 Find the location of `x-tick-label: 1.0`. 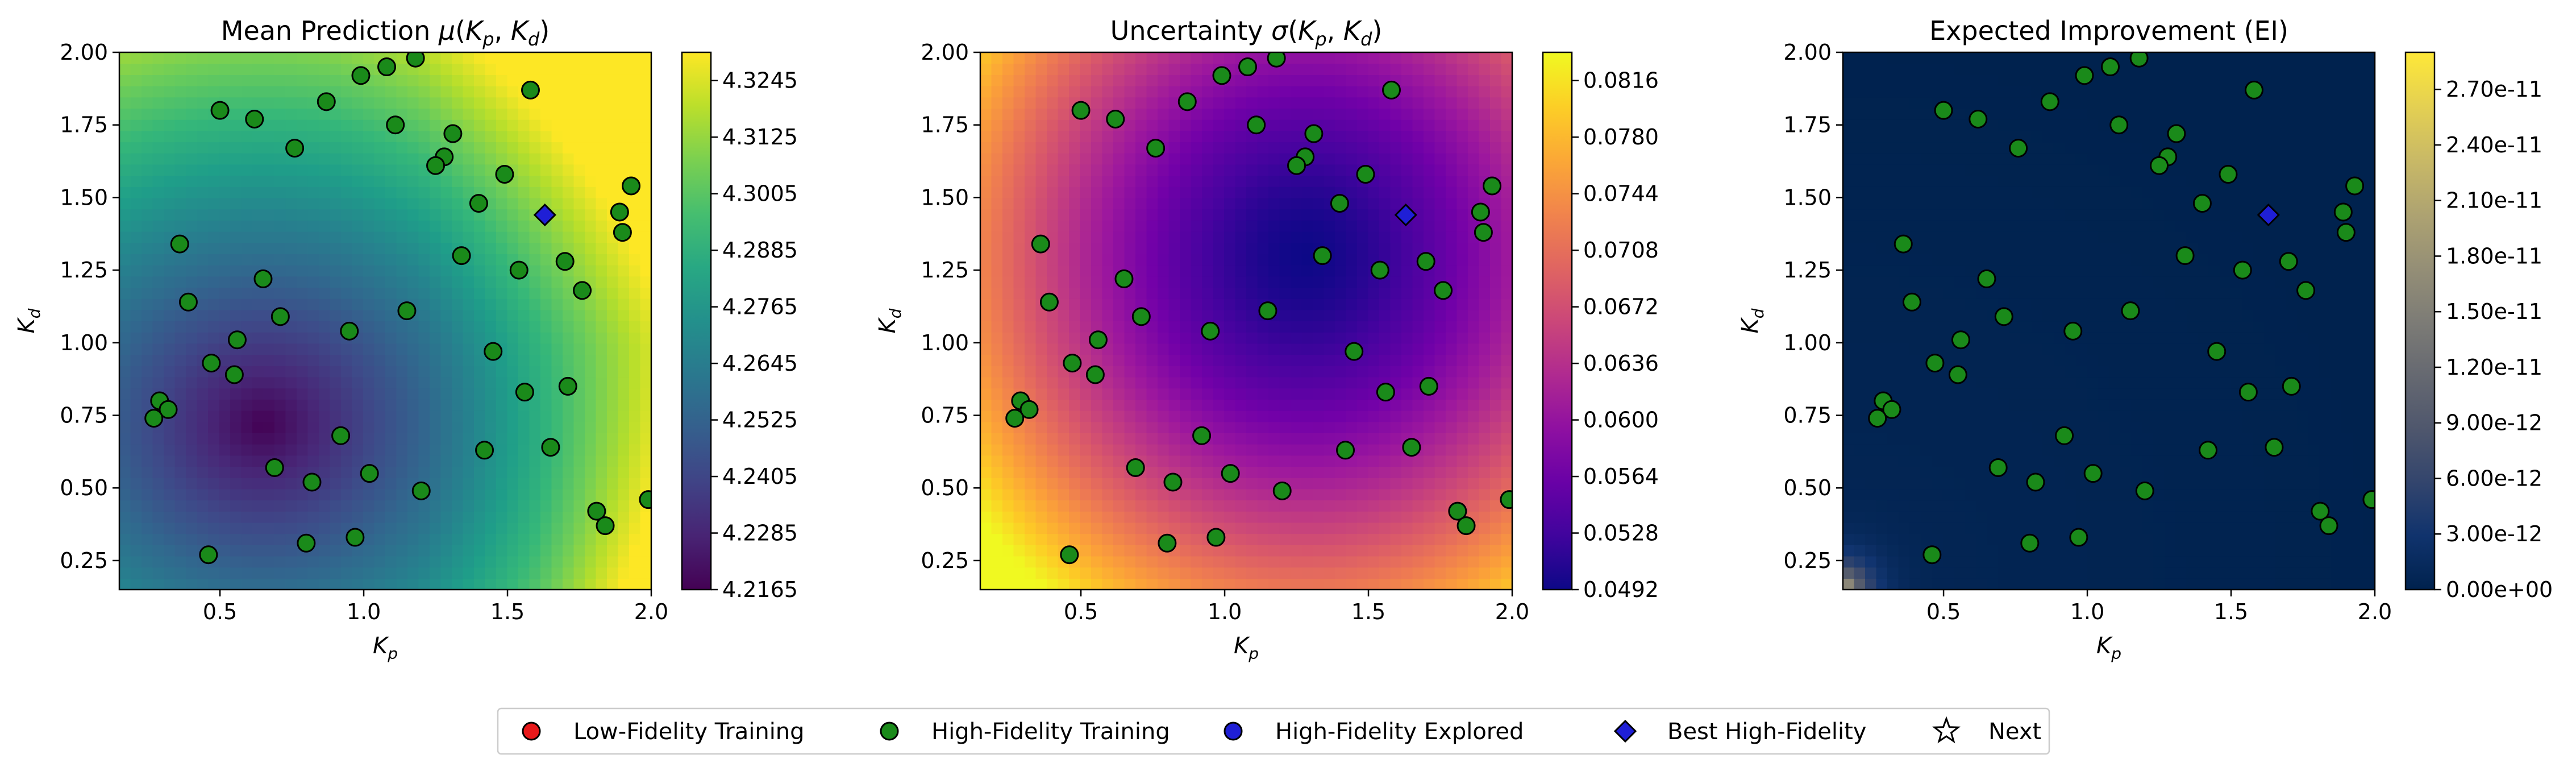

x-tick-label: 1.0 is located at coordinates (364, 611).